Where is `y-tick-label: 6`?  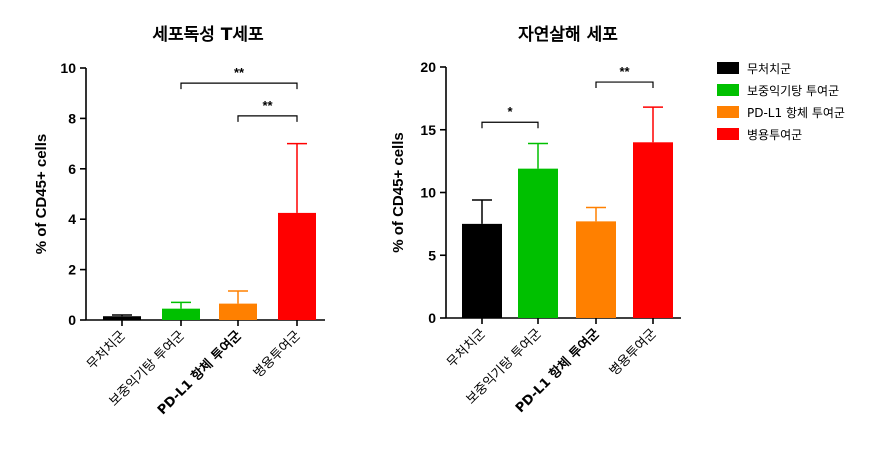 y-tick-label: 6 is located at coordinates (72, 169).